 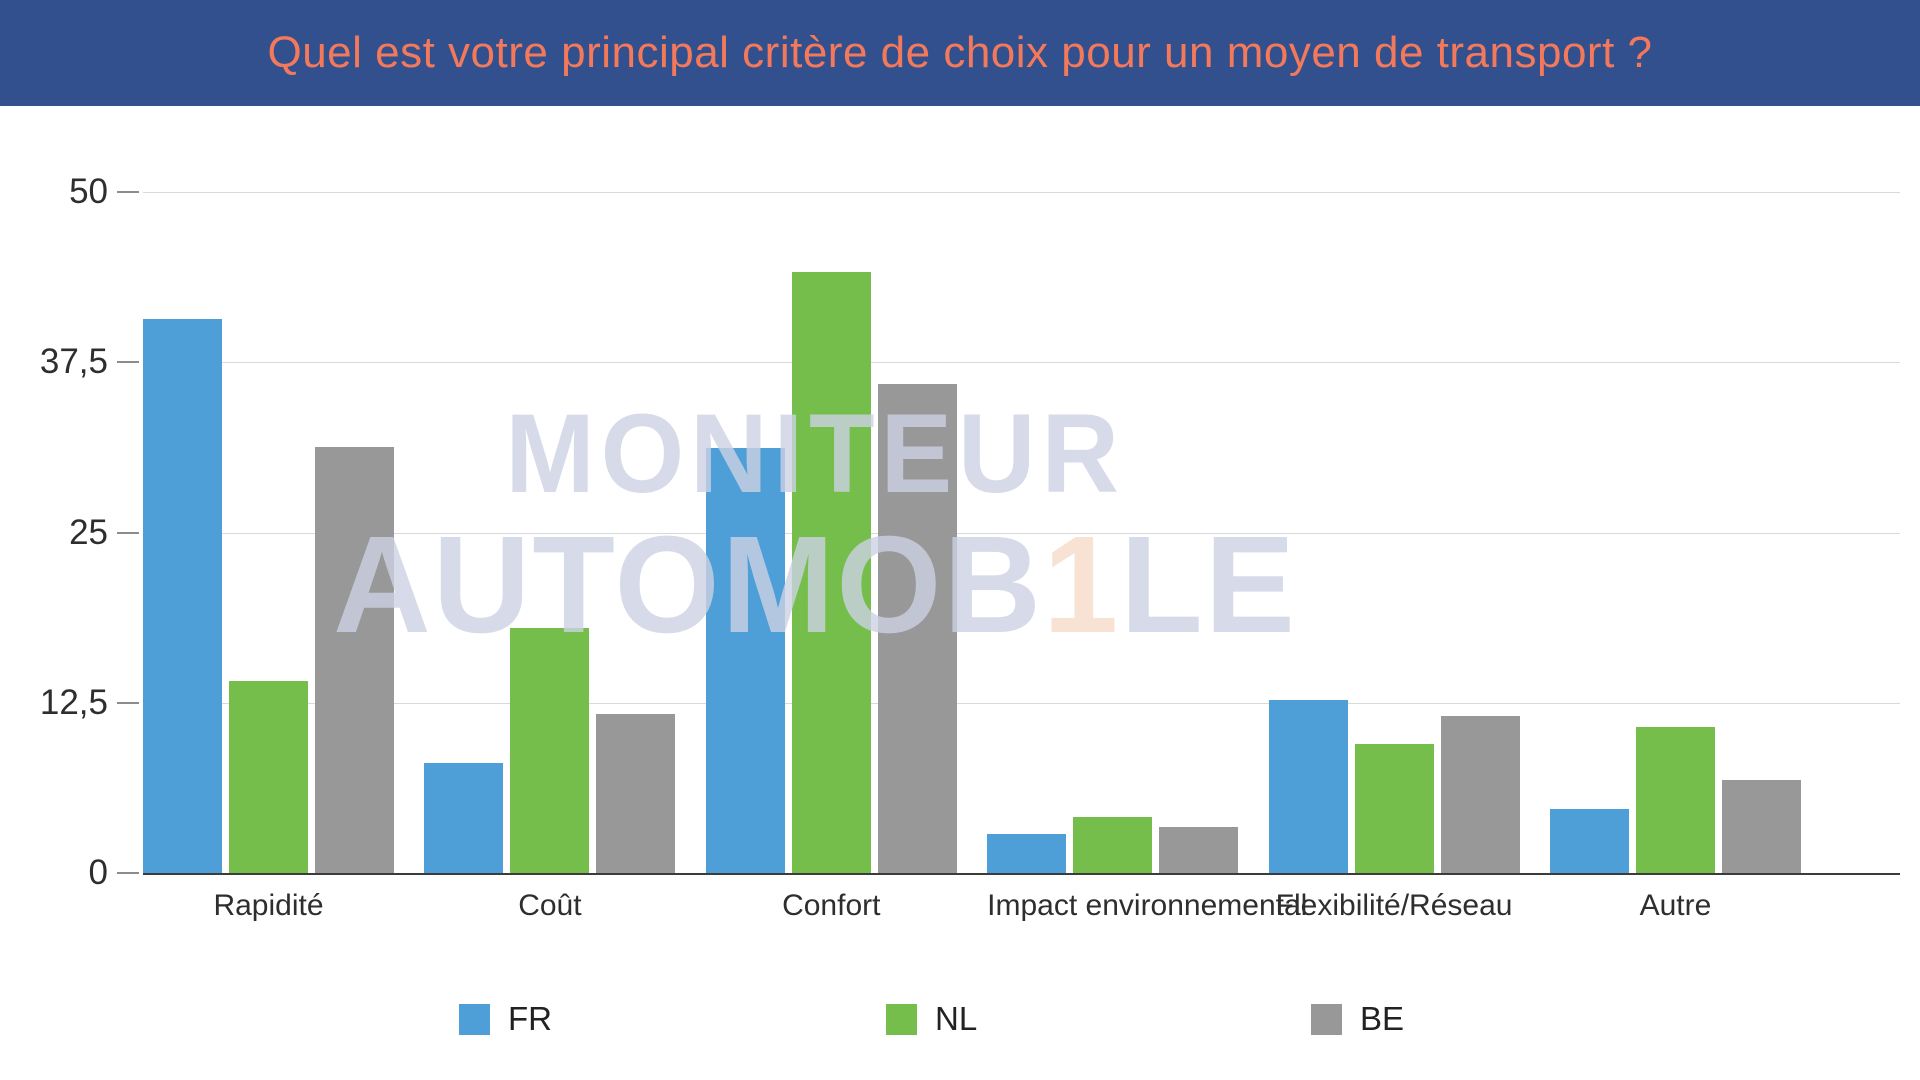 What do you see at coordinates (831, 905) in the screenshot?
I see `x-axis-label-Confort: Confort` at bounding box center [831, 905].